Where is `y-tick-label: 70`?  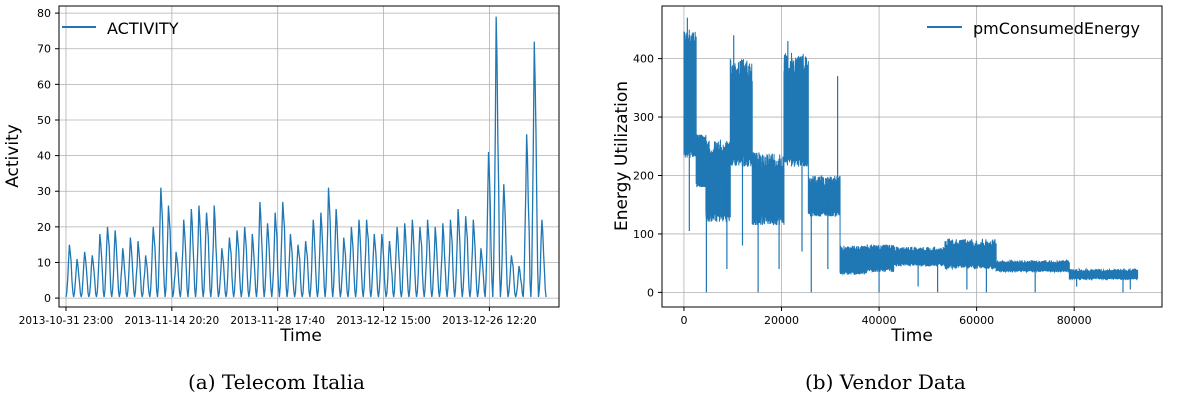
y-tick-label: 70 is located at coordinates (44, 49).